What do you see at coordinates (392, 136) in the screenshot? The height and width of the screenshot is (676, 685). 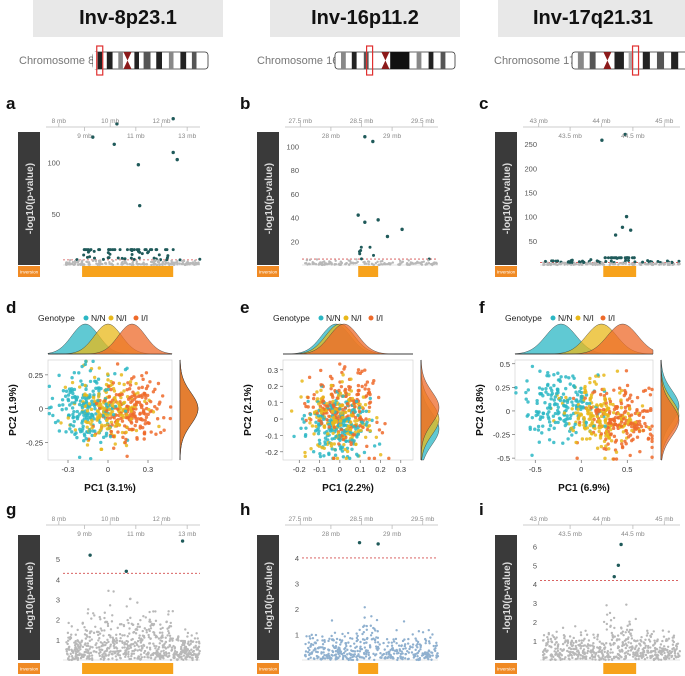 I see `axis-position-label: 29 mb` at bounding box center [392, 136].